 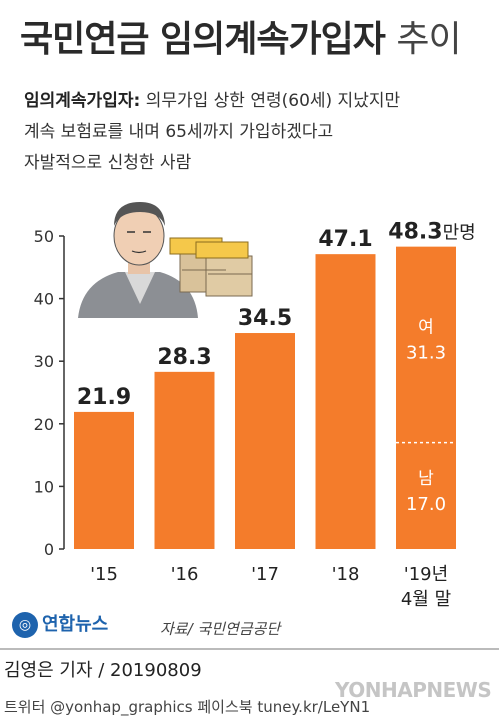 What do you see at coordinates (179, 132) in the screenshot?
I see `definition-line-2: 계속 보험료를 내며 65세까지 가입하겠다고` at bounding box center [179, 132].